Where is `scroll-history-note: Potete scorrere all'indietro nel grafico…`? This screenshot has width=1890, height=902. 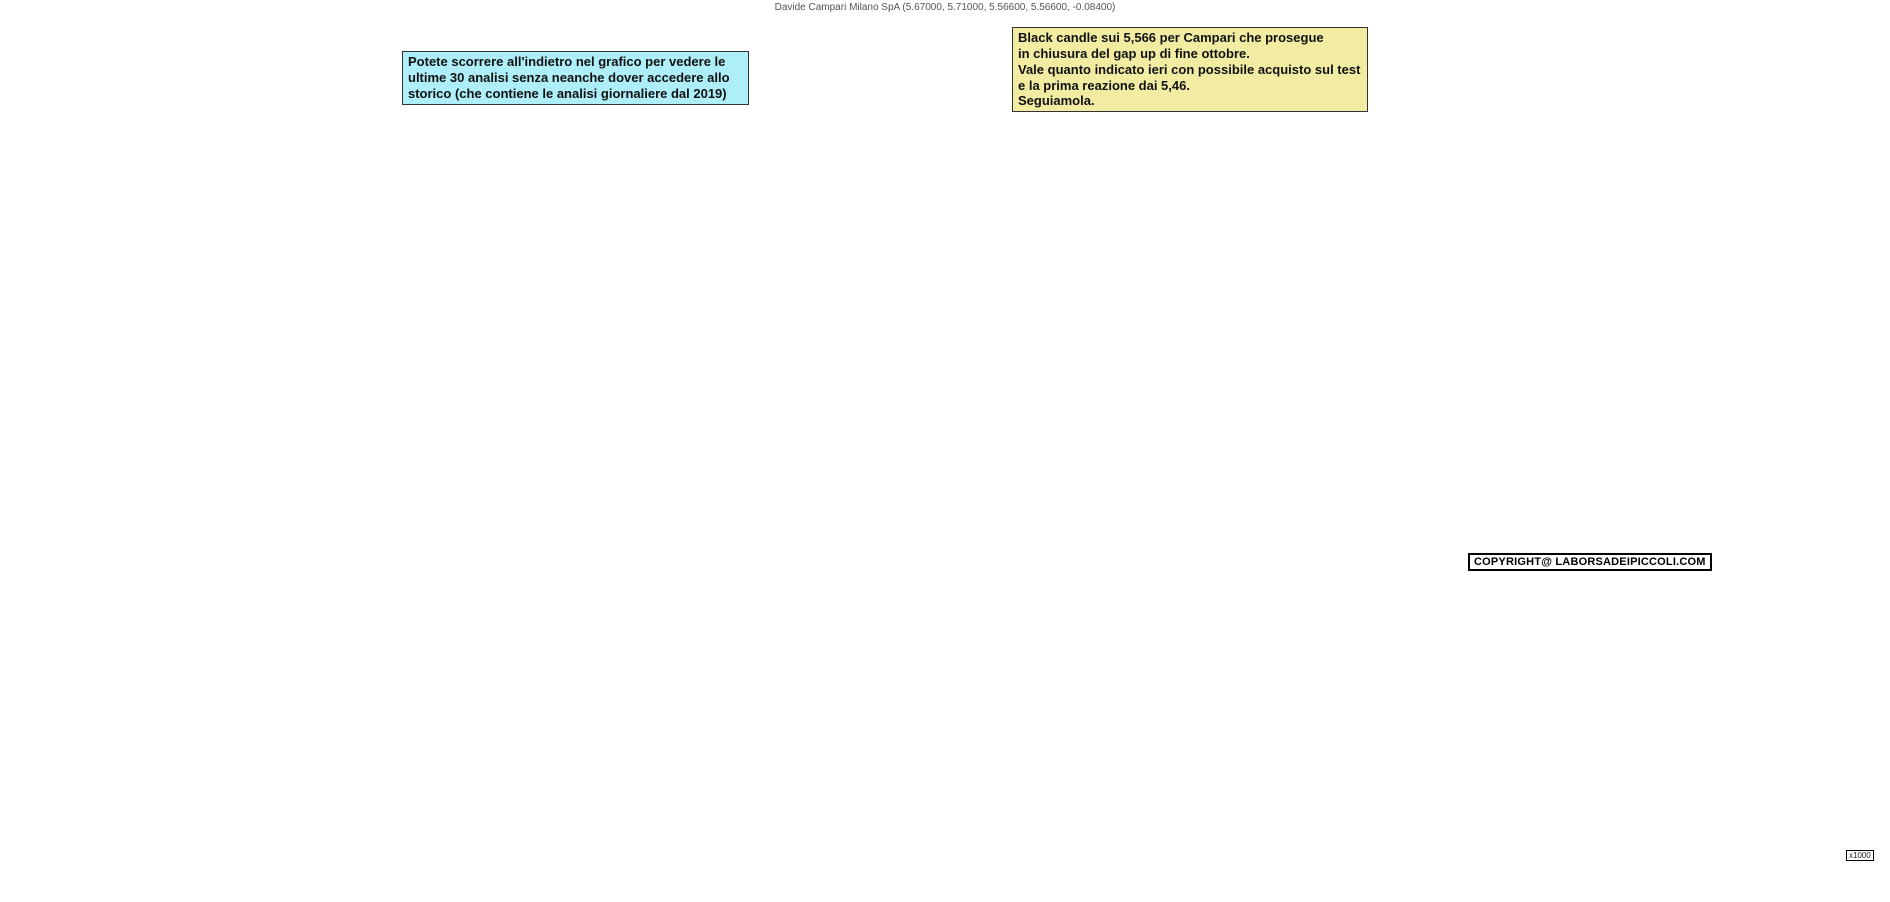 scroll-history-note: Potete scorrere all'indietro nel grafico… is located at coordinates (575, 78).